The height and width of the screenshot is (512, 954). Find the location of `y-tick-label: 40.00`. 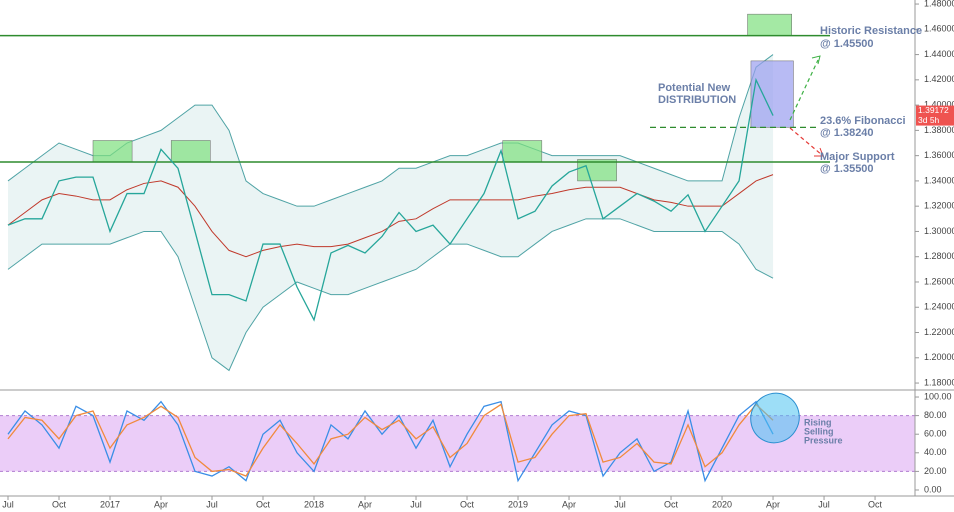

y-tick-label: 40.00 is located at coordinates (935, 452).